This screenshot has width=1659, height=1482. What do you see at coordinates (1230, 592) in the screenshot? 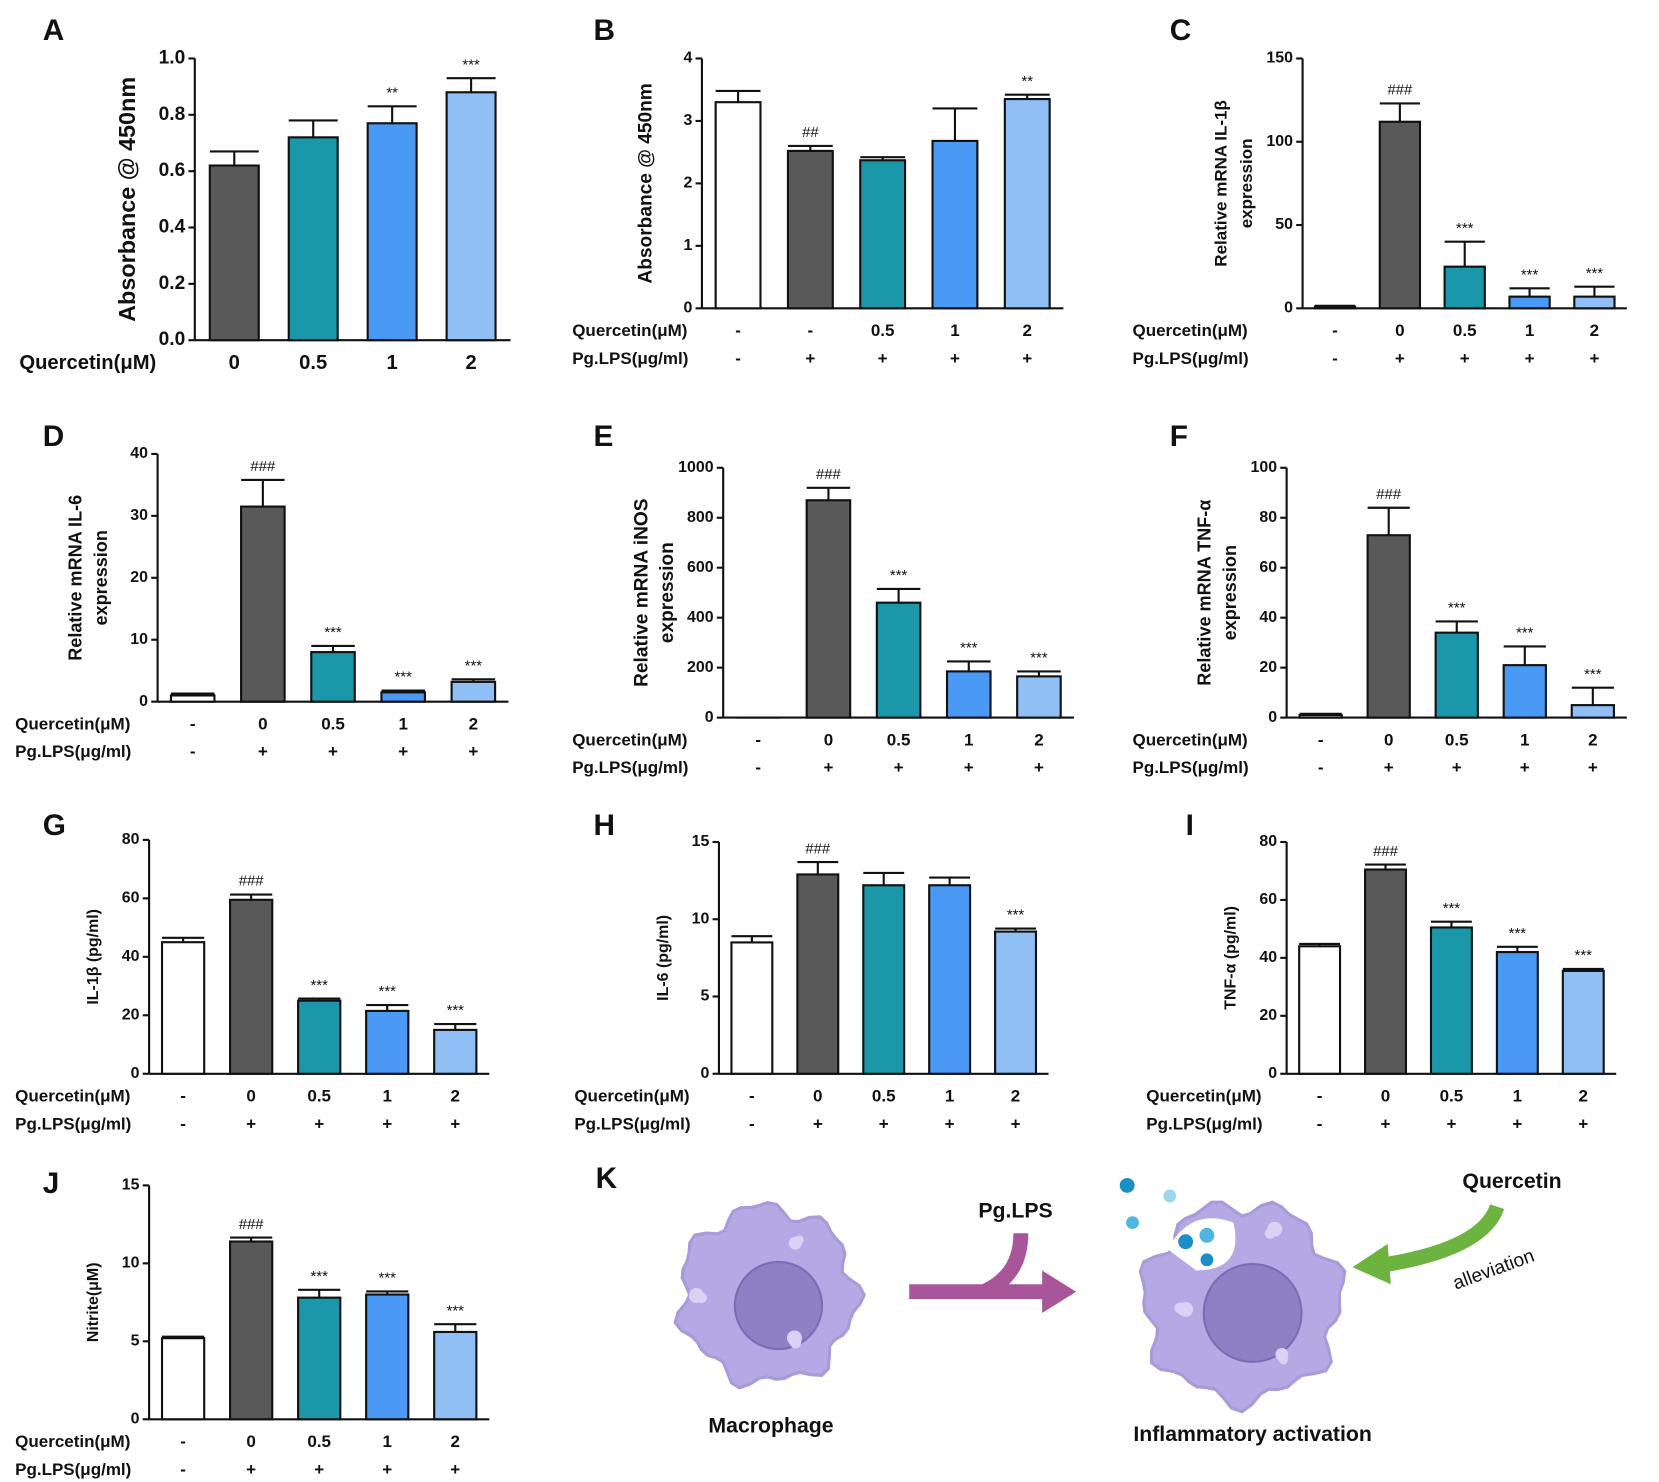
I see `y-axis-label: expression` at bounding box center [1230, 592].